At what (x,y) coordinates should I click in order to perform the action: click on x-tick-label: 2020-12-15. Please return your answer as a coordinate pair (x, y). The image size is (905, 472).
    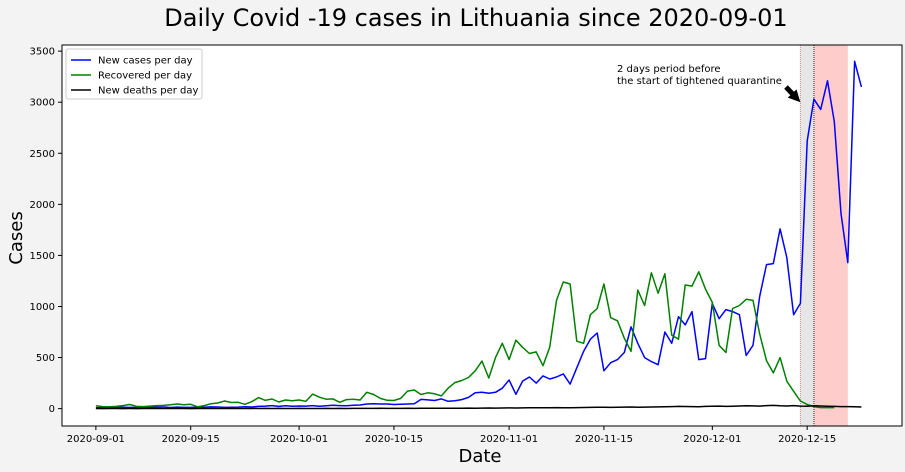
    Looking at the image, I should click on (807, 439).